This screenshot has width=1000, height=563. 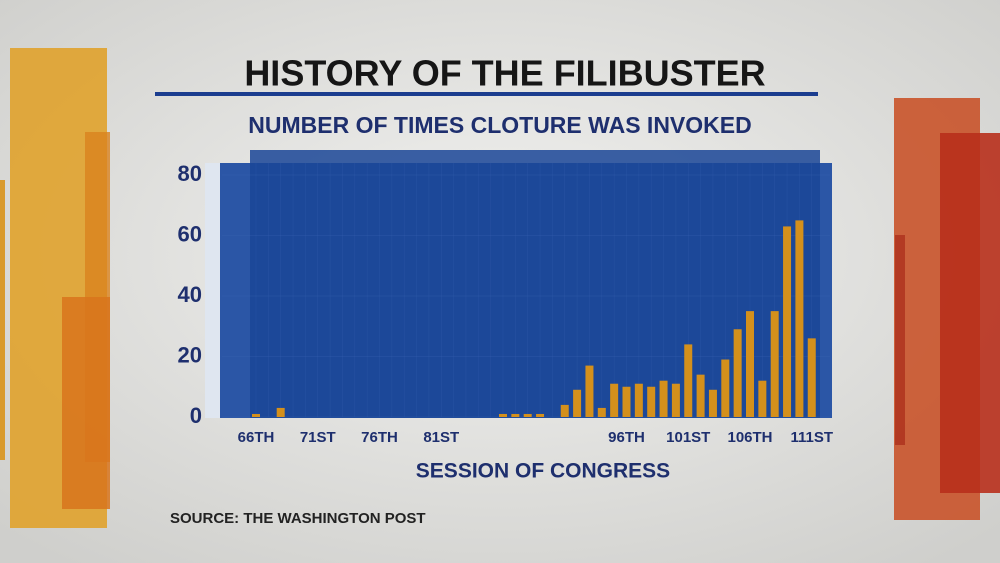 I want to click on x-tick-label: 66TH, so click(x=256, y=437).